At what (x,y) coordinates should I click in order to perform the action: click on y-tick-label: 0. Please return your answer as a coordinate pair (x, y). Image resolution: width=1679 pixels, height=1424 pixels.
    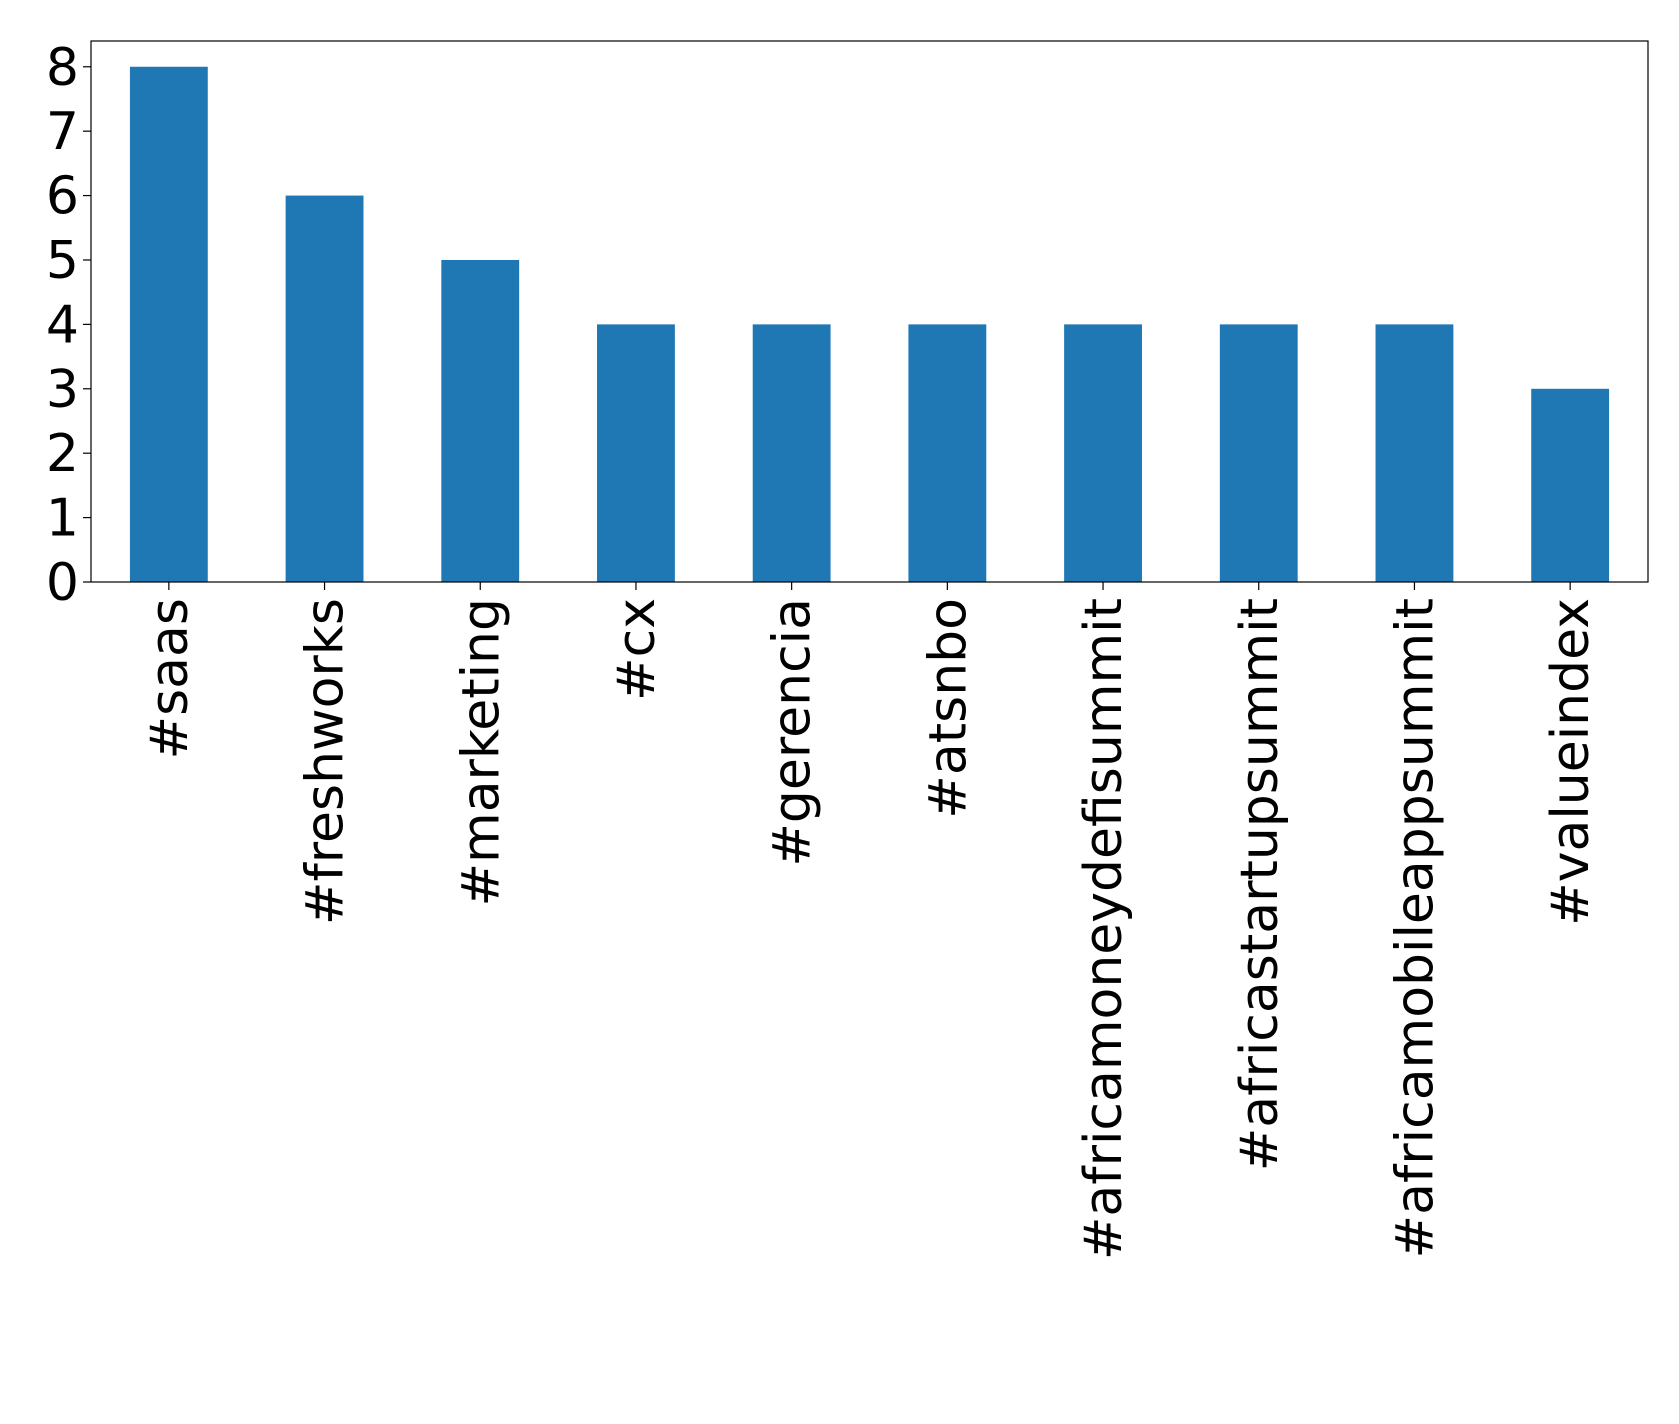
    Looking at the image, I should click on (62, 583).